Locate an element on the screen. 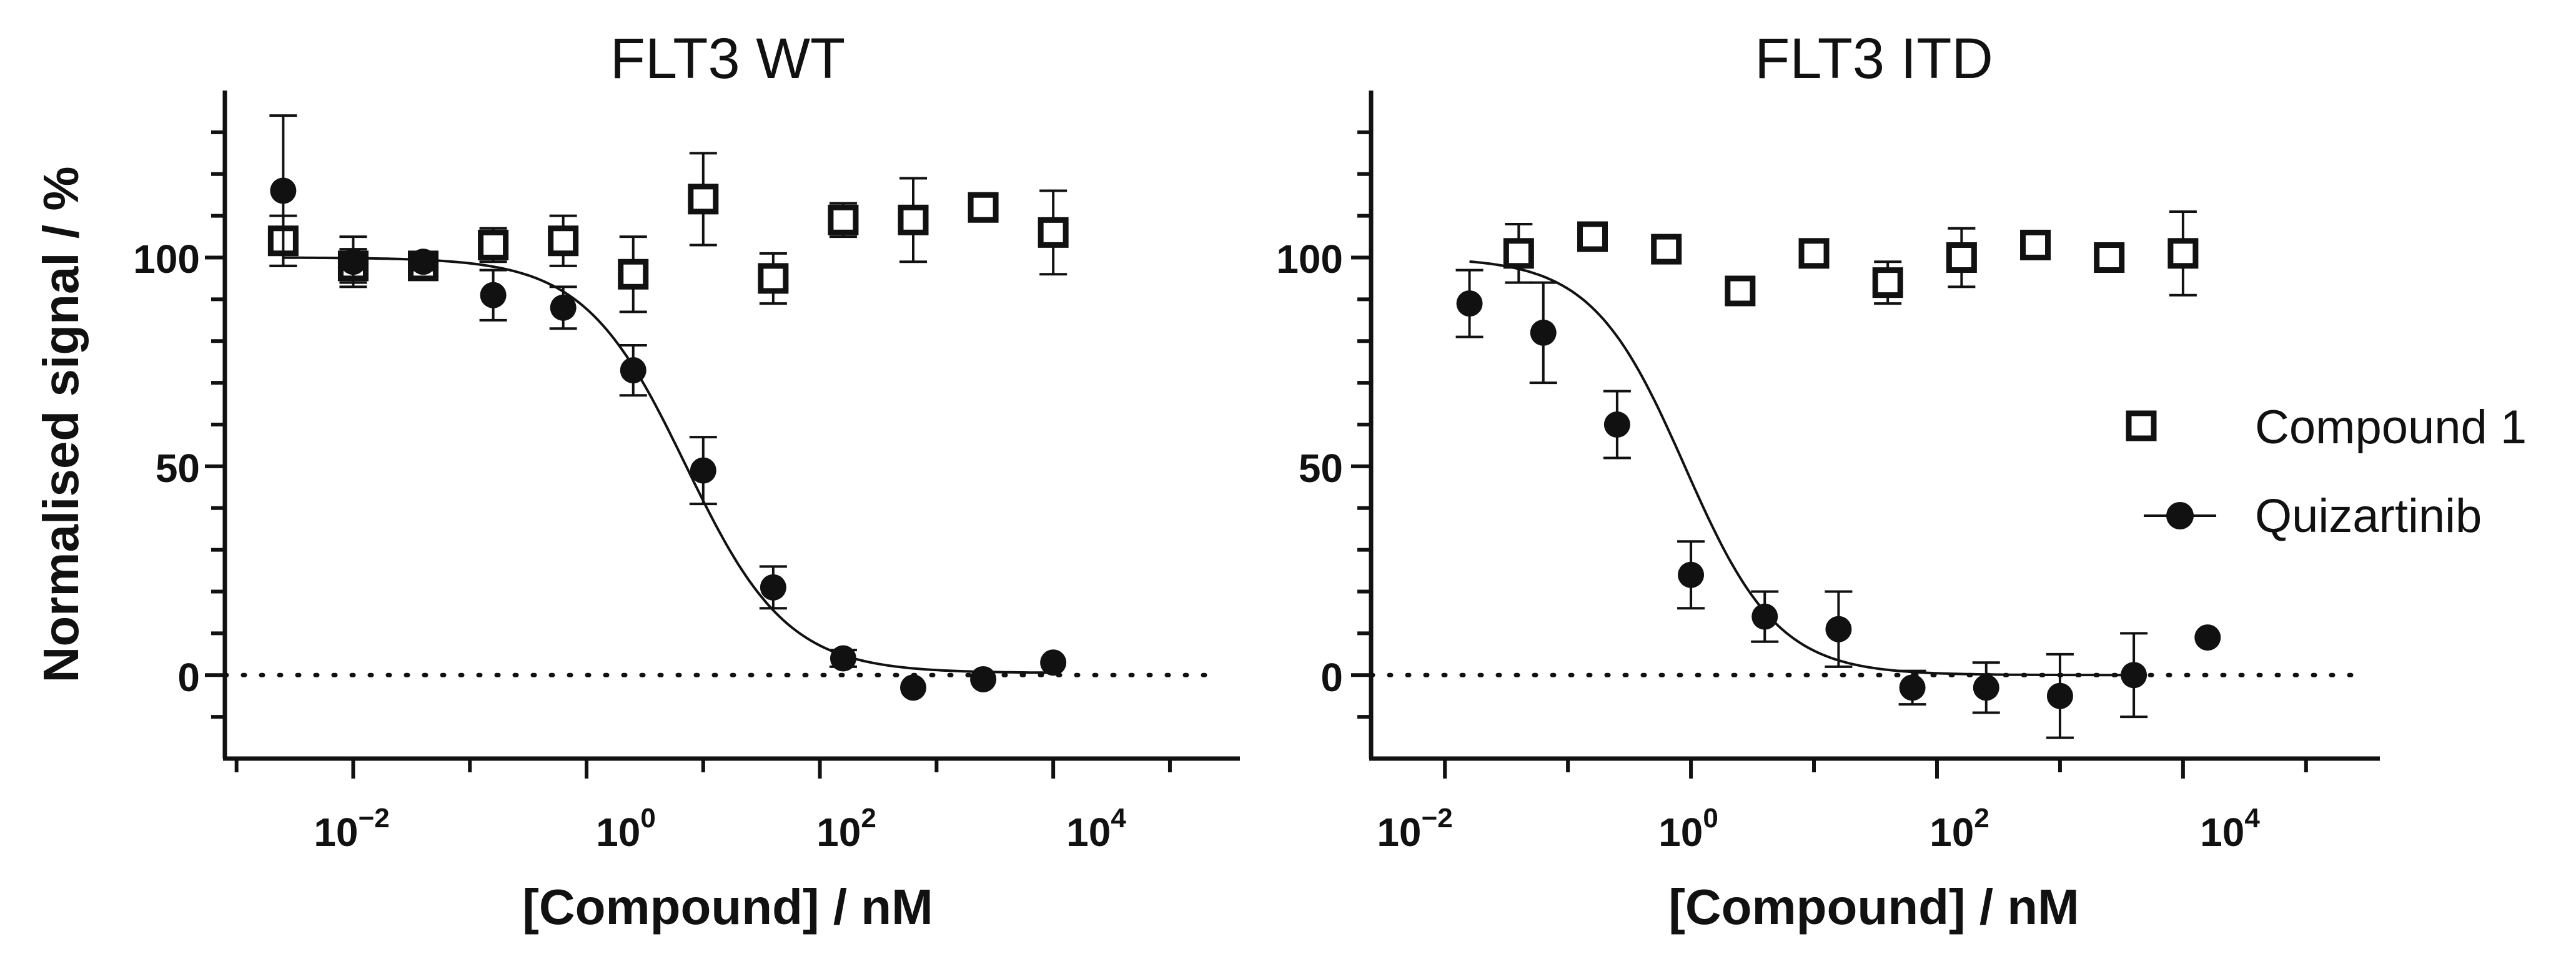 This screenshot has width=2576, height=954. x-tick-label: 10⁴ is located at coordinates (1096, 829).